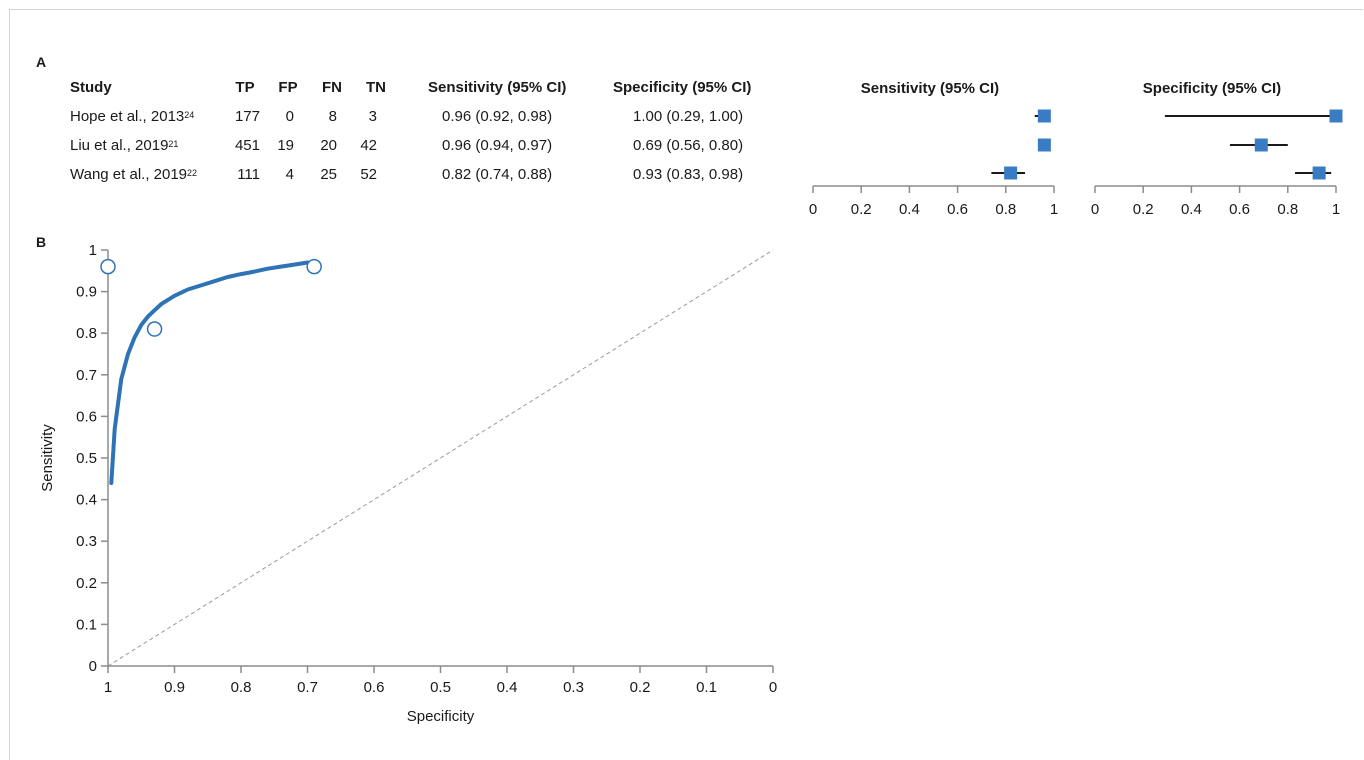 Image resolution: width=1364 pixels, height=760 pixels. Describe the element at coordinates (497, 116) in the screenshot. I see `row1-sensitivity: 0.96 (0.92, 0.98)` at that location.